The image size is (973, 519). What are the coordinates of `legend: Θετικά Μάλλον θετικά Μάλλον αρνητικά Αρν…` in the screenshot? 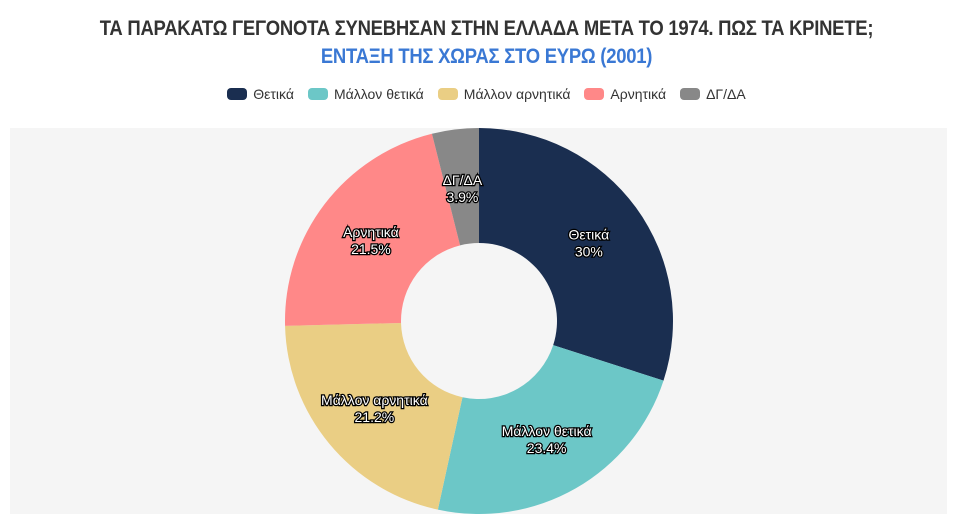 It's located at (486, 94).